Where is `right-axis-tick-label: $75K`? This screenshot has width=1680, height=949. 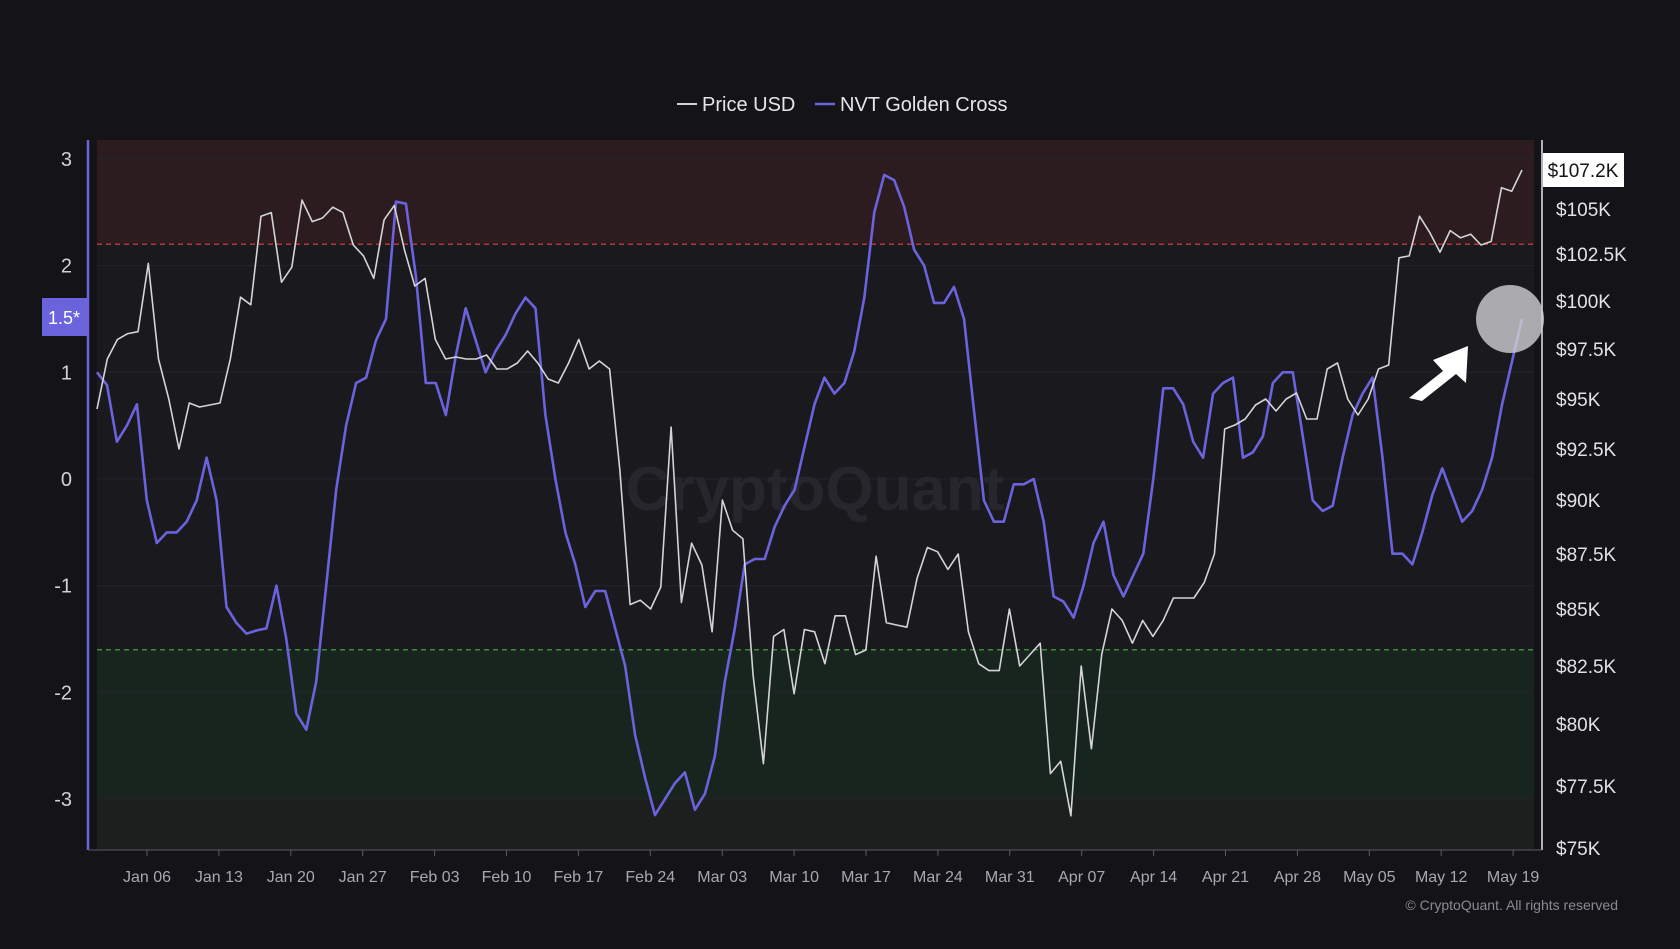 right-axis-tick-label: $75K is located at coordinates (1578, 849).